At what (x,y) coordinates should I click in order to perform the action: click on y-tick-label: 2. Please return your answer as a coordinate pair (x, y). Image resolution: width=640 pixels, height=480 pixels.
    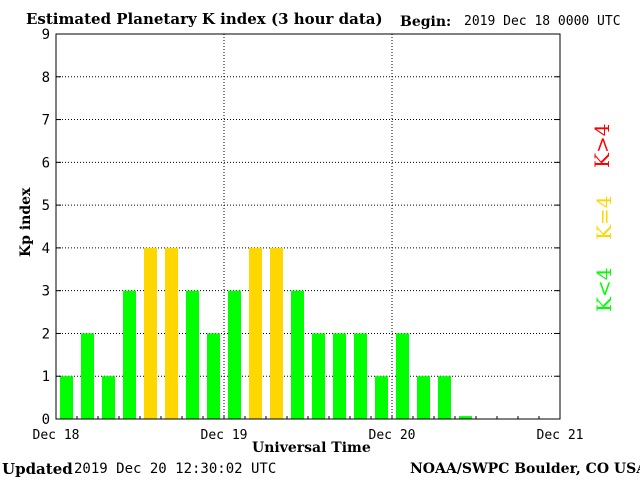
    Looking at the image, I should click on (46, 334).